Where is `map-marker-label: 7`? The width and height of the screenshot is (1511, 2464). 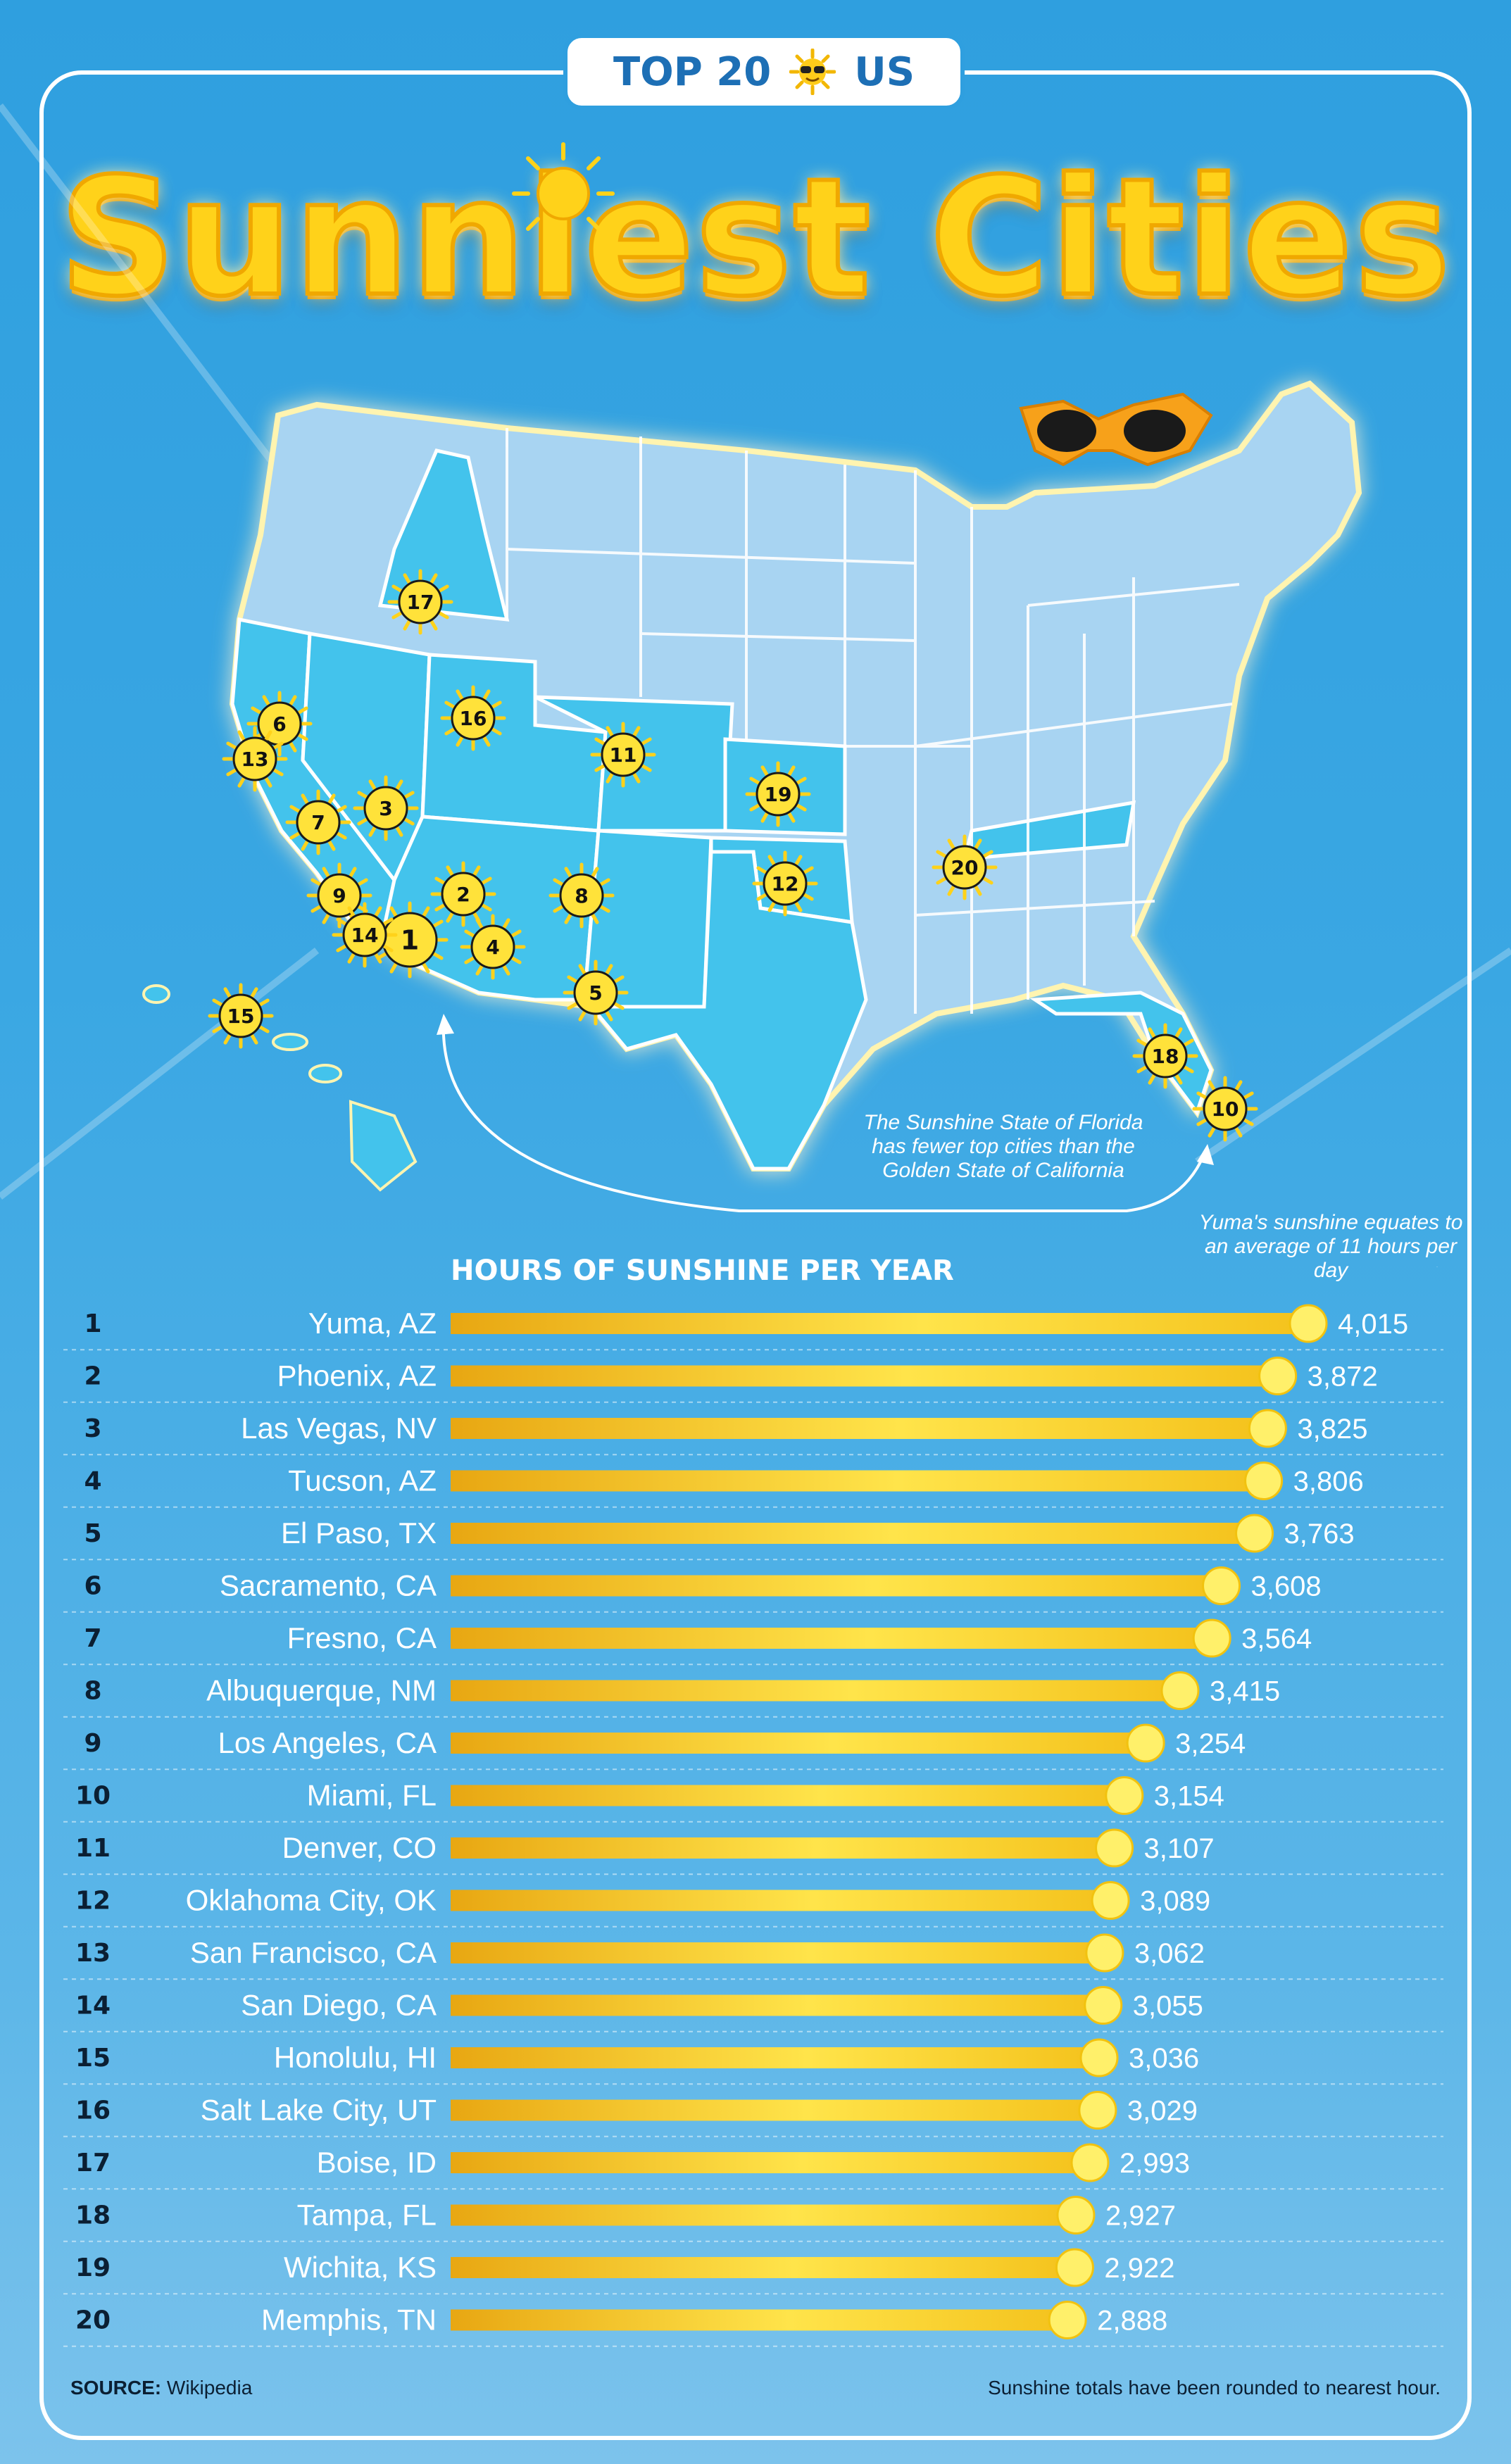 map-marker-label: 7 is located at coordinates (318, 822).